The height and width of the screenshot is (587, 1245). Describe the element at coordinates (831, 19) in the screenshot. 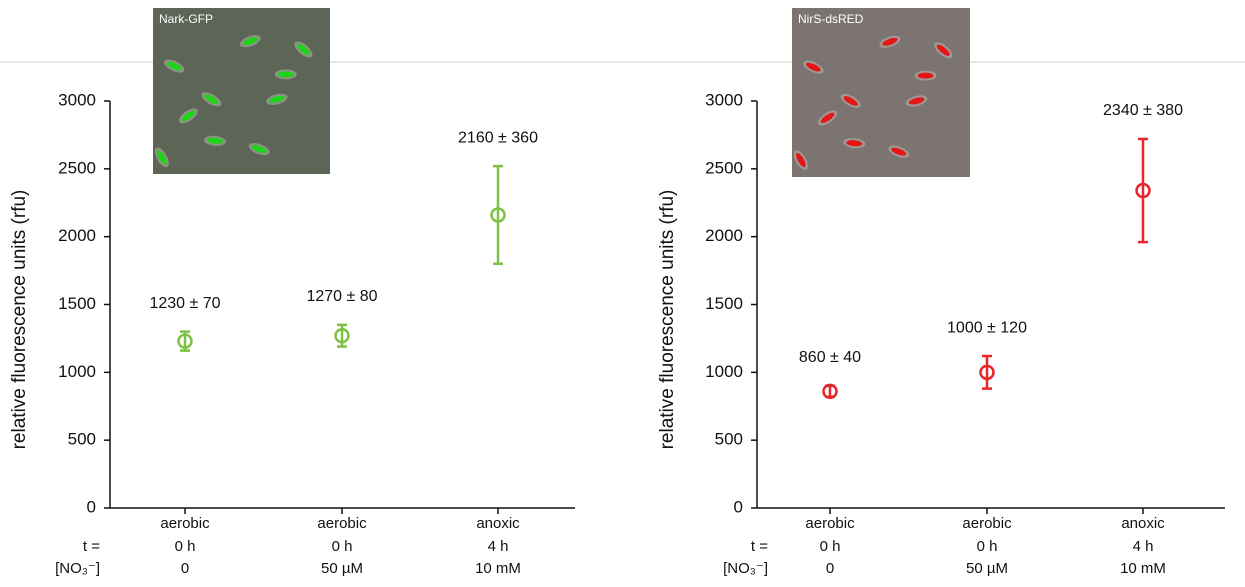

I see `inset-label: NirS-dsRED` at that location.